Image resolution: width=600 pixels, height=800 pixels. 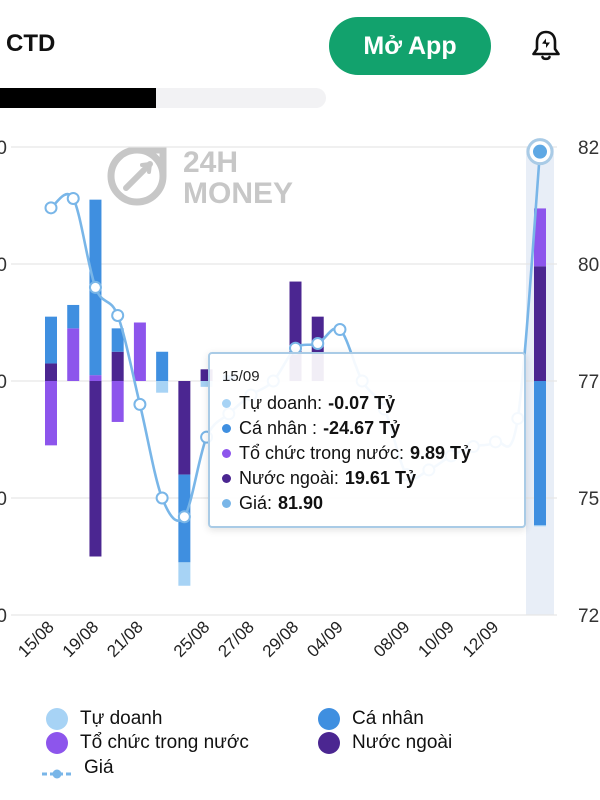 I want to click on progress-bar, so click(x=163, y=98).